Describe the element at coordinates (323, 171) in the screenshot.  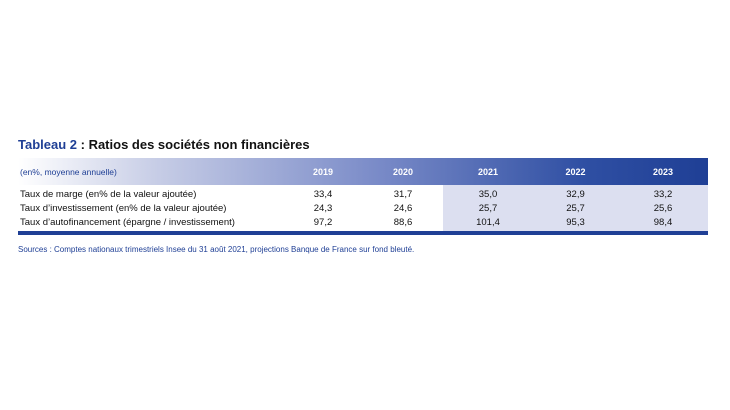
I see `year-header: 2019` at that location.